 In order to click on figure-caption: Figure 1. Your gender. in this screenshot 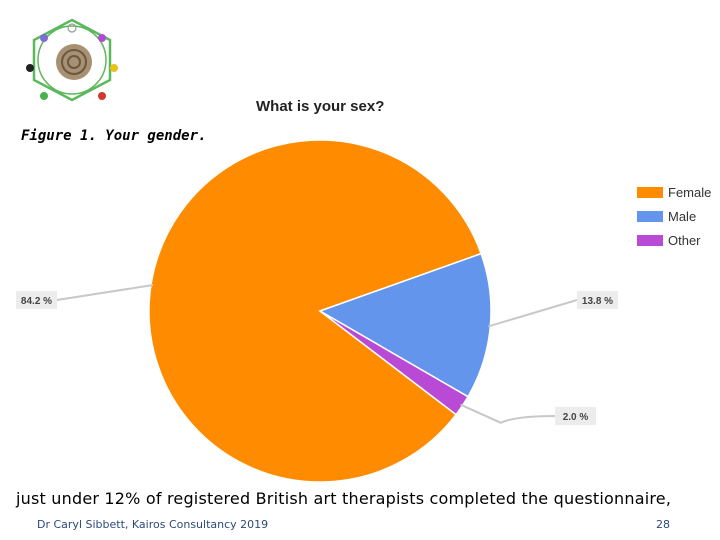, I will do `click(114, 136)`.